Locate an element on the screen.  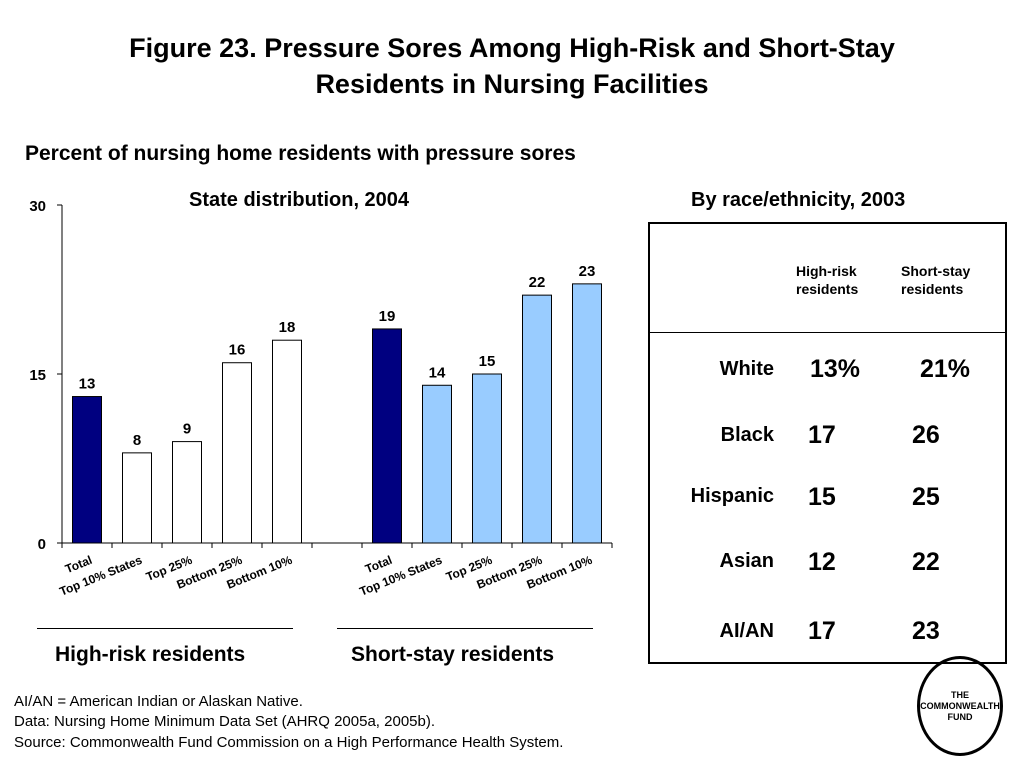
table-title: By race/ethnicity, 2003 is located at coordinates (798, 200).